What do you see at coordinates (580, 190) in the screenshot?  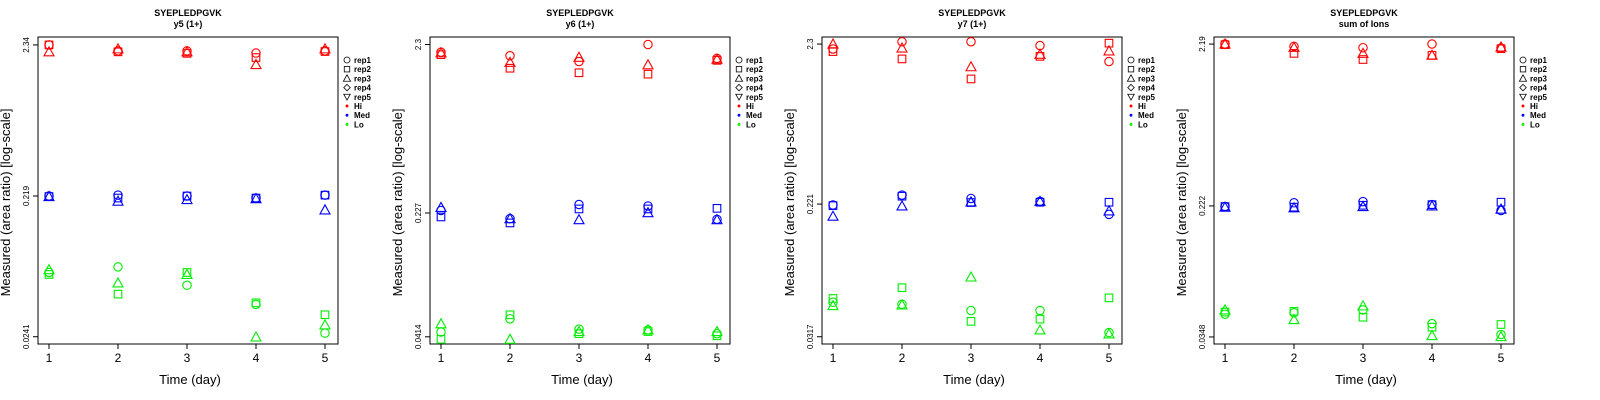 I see `plot-frame` at bounding box center [580, 190].